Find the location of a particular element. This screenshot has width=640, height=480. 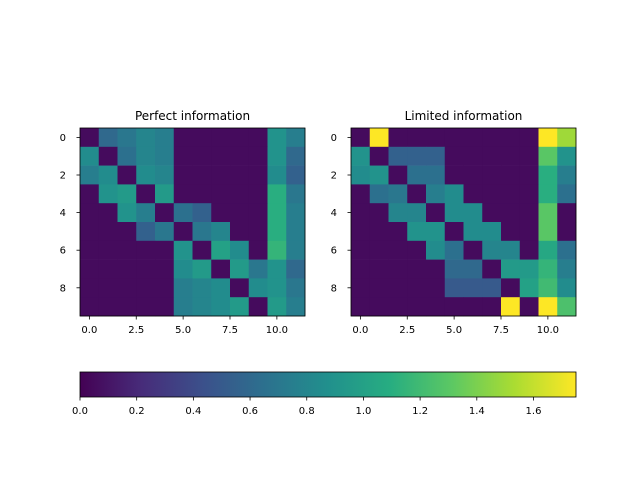

colorbar-gradient is located at coordinates (328, 384).